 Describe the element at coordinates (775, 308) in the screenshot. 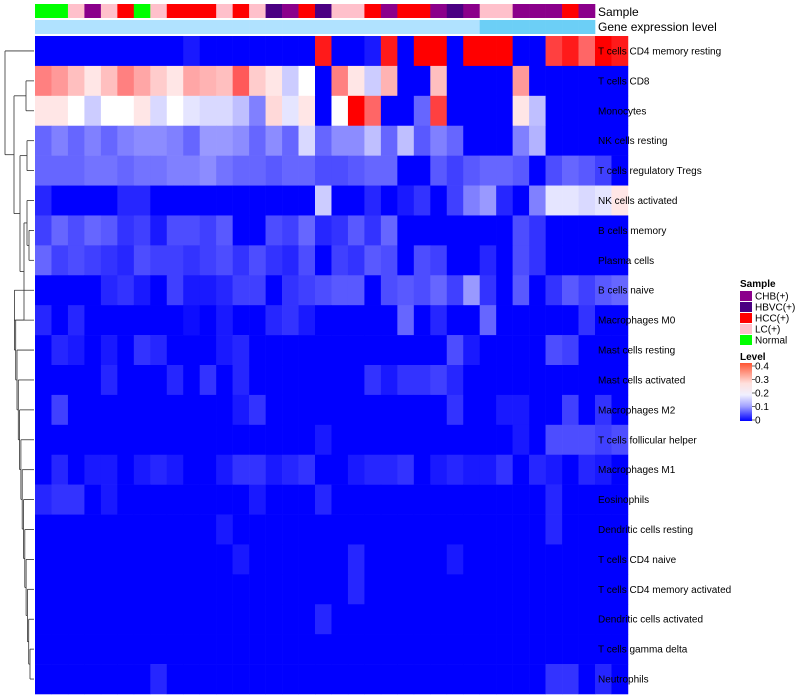

I see `sample-legend-label: HBVC(+)` at that location.